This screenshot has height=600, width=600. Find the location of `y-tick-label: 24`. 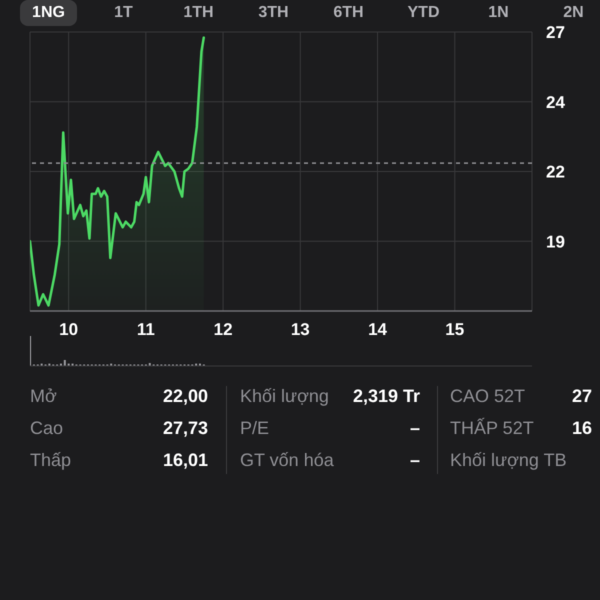

y-tick-label: 24 is located at coordinates (556, 102).